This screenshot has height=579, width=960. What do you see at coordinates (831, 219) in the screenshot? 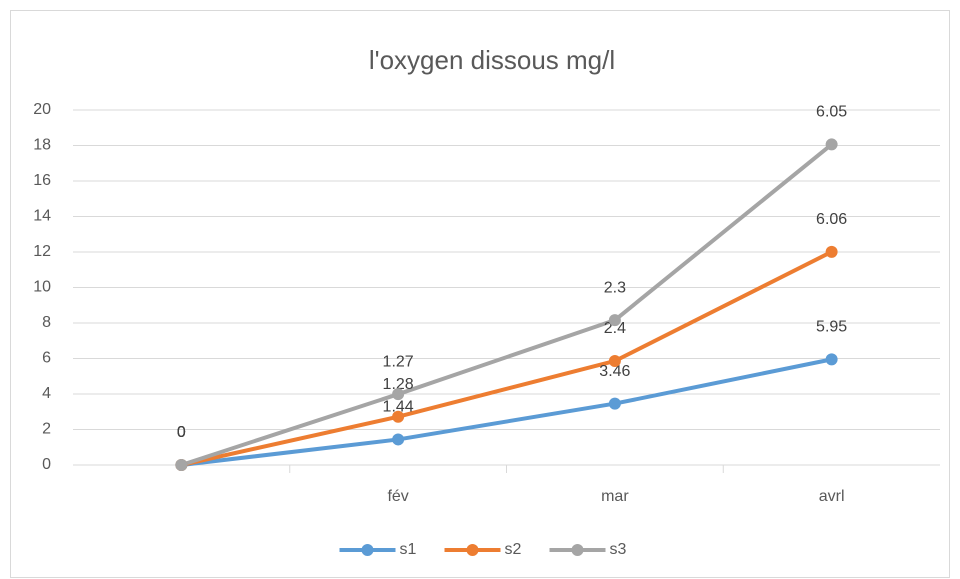
I see `data-label: 6.06` at bounding box center [831, 219].